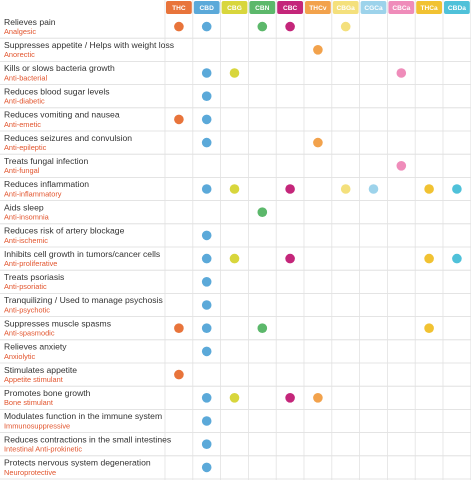  Describe the element at coordinates (30, 22) in the screenshot. I see `effect: Relieves pain` at that location.